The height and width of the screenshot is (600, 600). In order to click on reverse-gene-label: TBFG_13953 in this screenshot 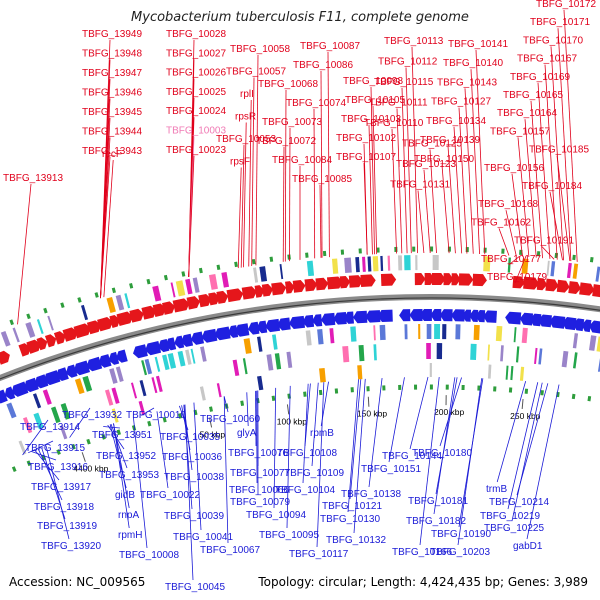, I will do `click(129, 475)`.